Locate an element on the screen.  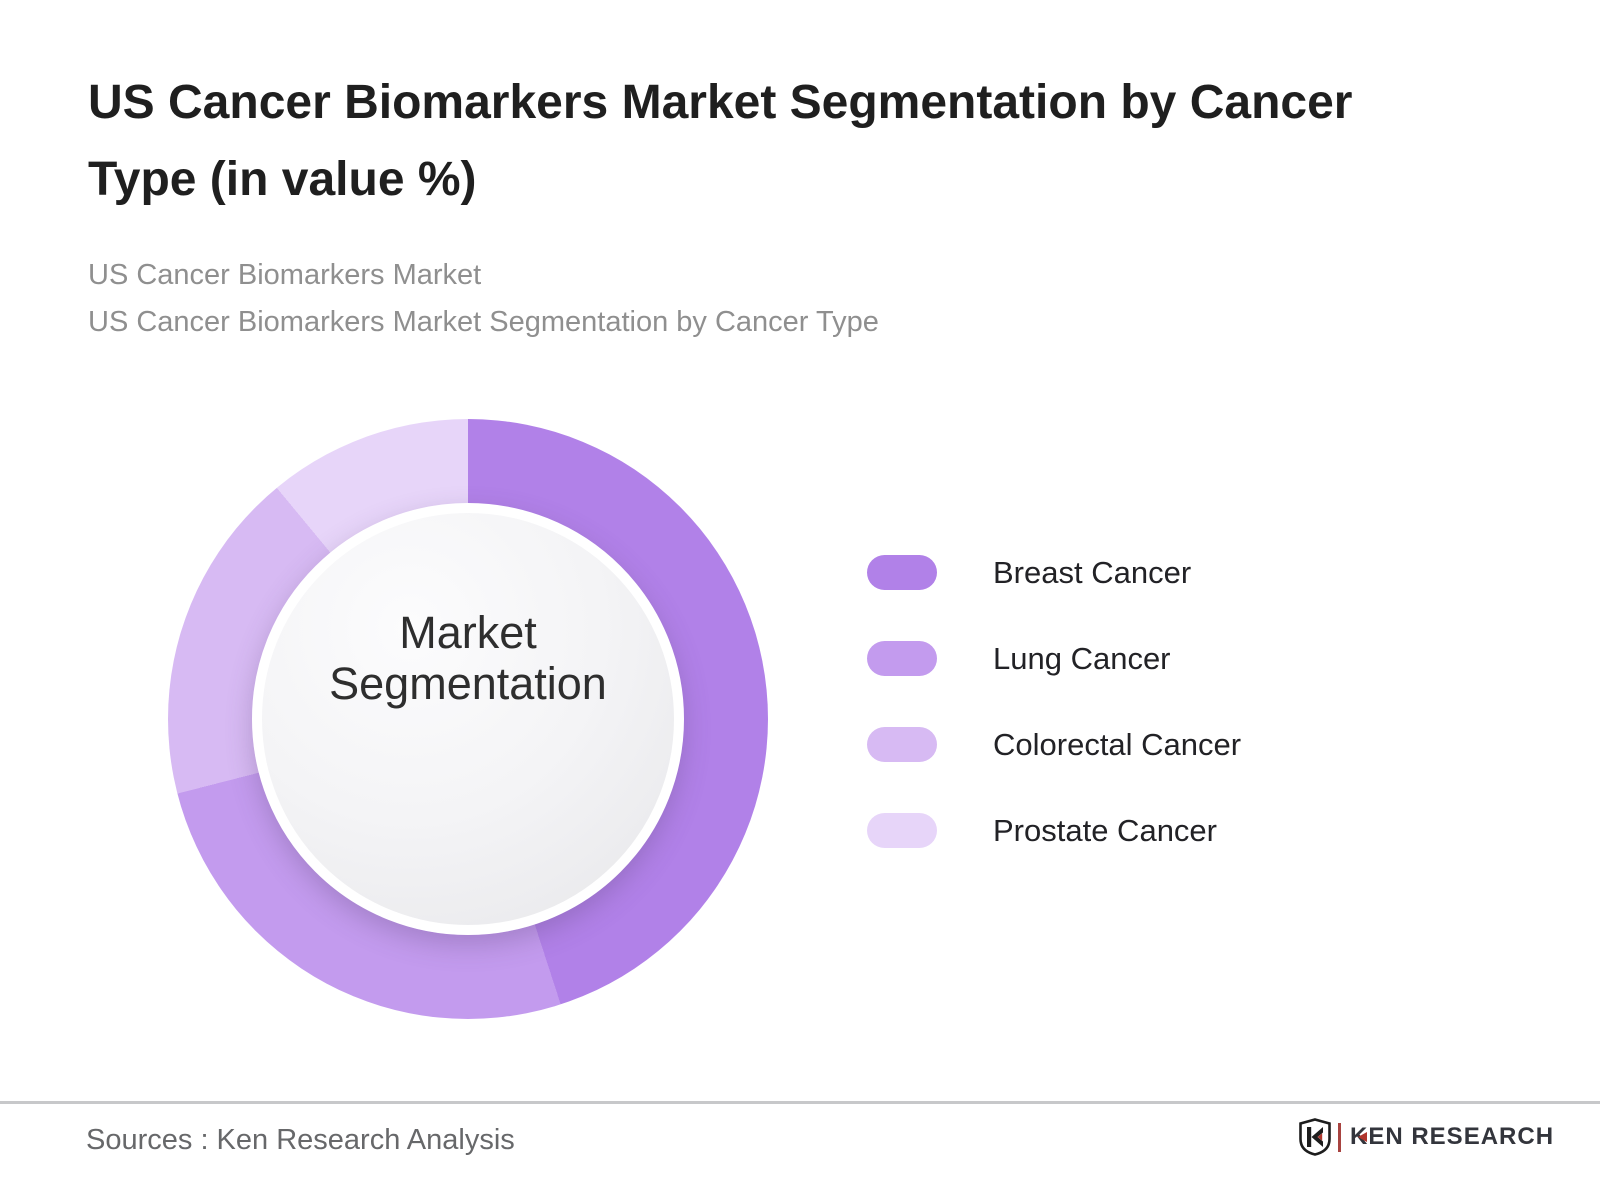
legend-label: Colorectal Cancer is located at coordinates (1117, 744).